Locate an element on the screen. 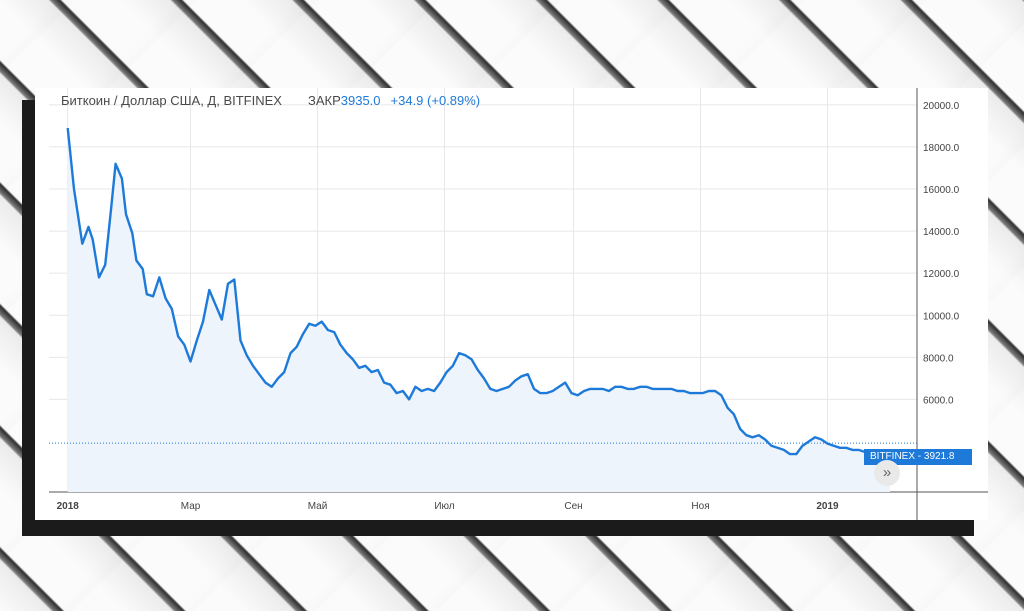 The height and width of the screenshot is (611, 1024). scroll-to-latest-button: » is located at coordinates (887, 473).